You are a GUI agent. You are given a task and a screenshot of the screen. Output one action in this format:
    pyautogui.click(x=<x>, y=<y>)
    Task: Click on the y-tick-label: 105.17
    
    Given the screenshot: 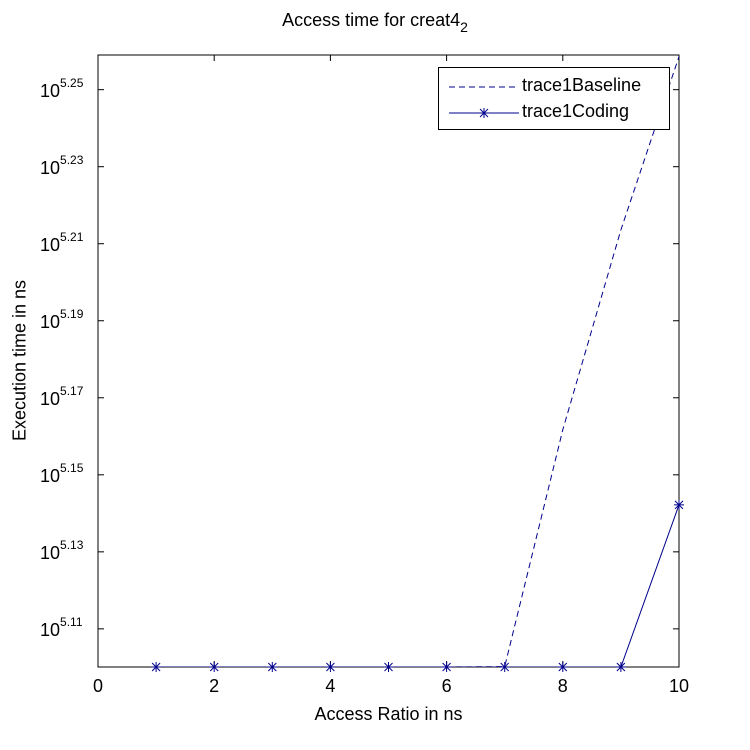 What is the action you would take?
    pyautogui.click(x=62, y=396)
    